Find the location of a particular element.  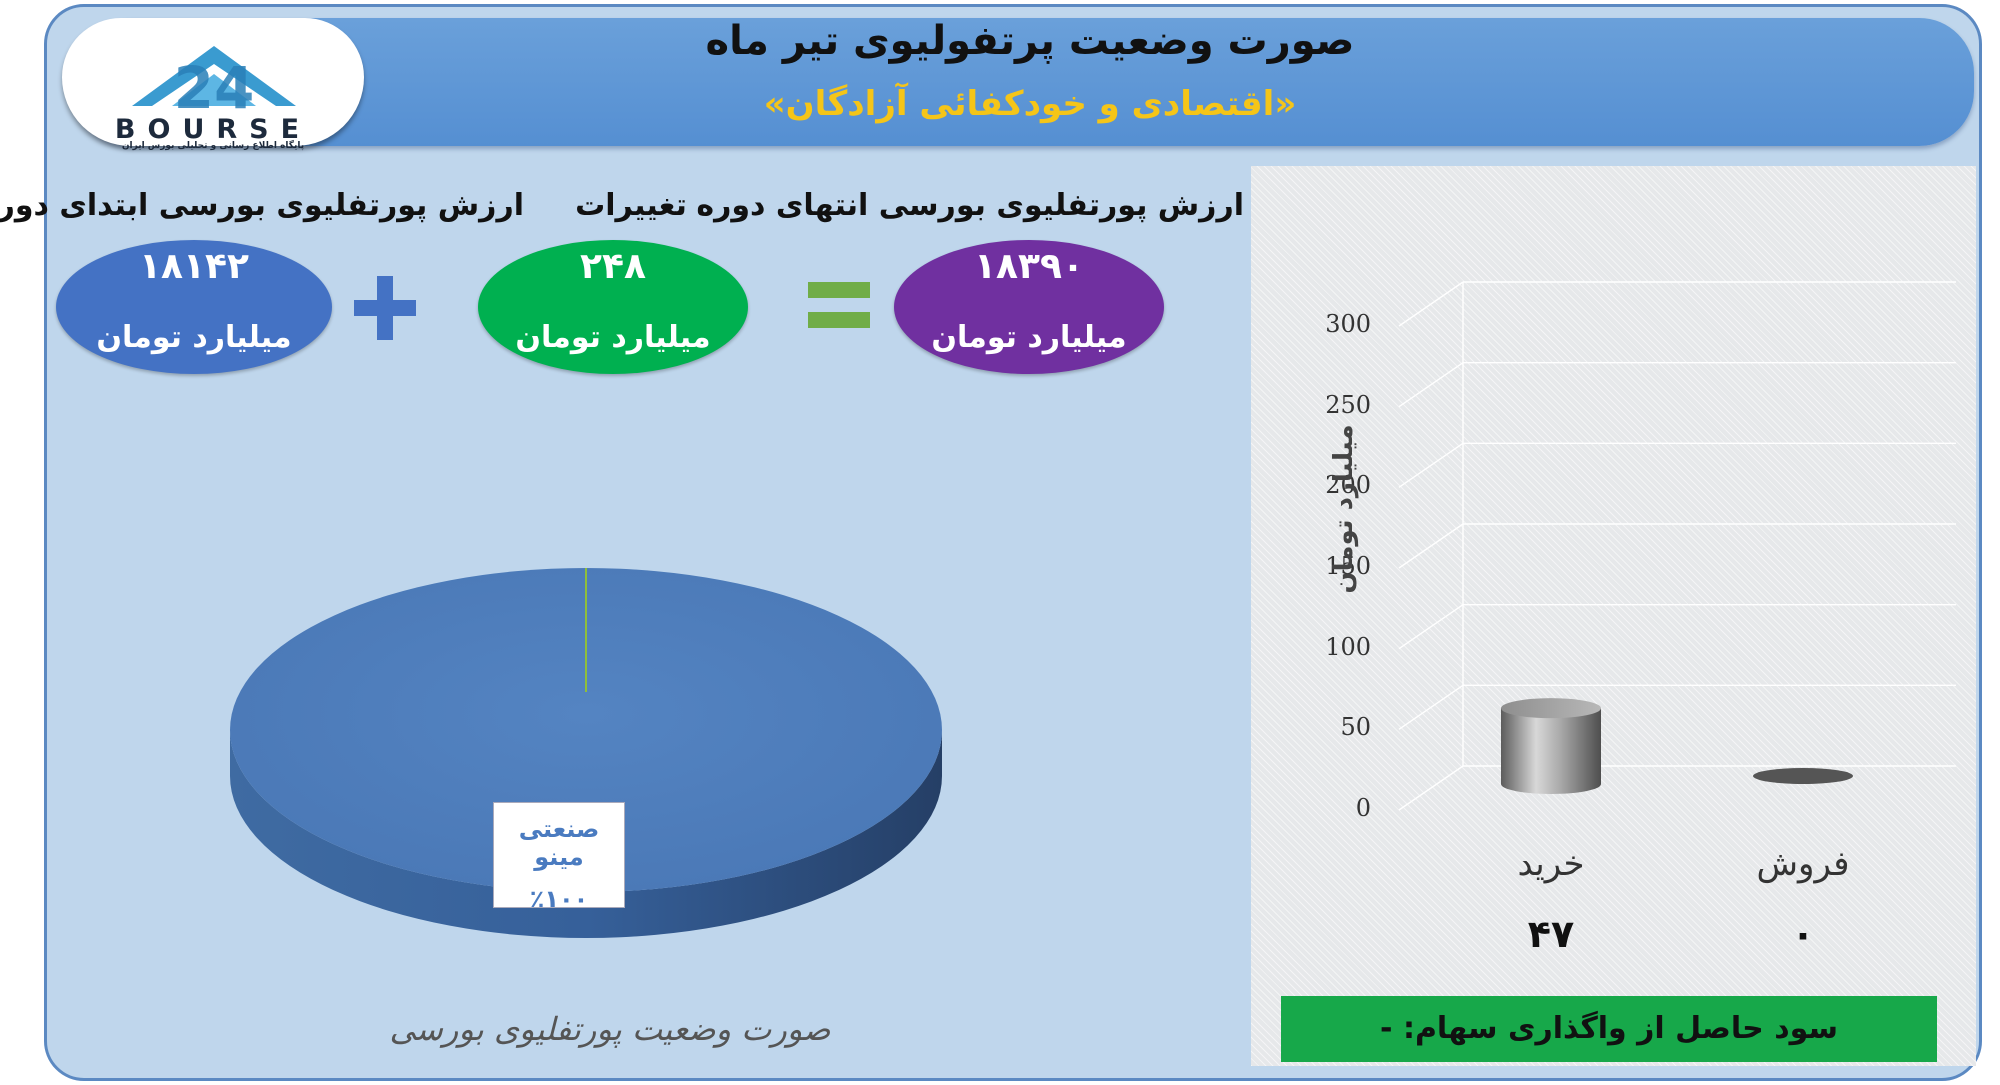

change-value: ۲۴۸ is located at coordinates (613, 266).